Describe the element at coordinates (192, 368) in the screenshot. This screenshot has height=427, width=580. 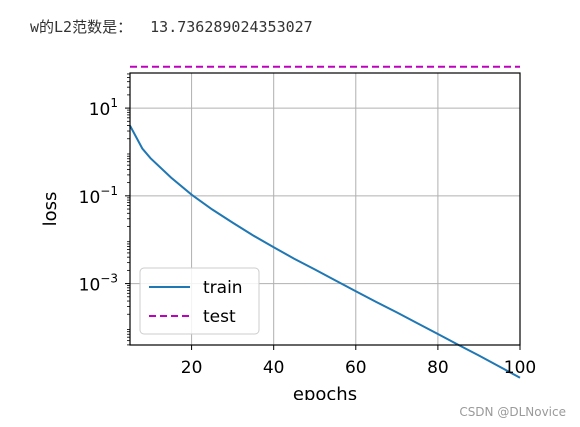
I see `x-tick-label: 20` at that location.